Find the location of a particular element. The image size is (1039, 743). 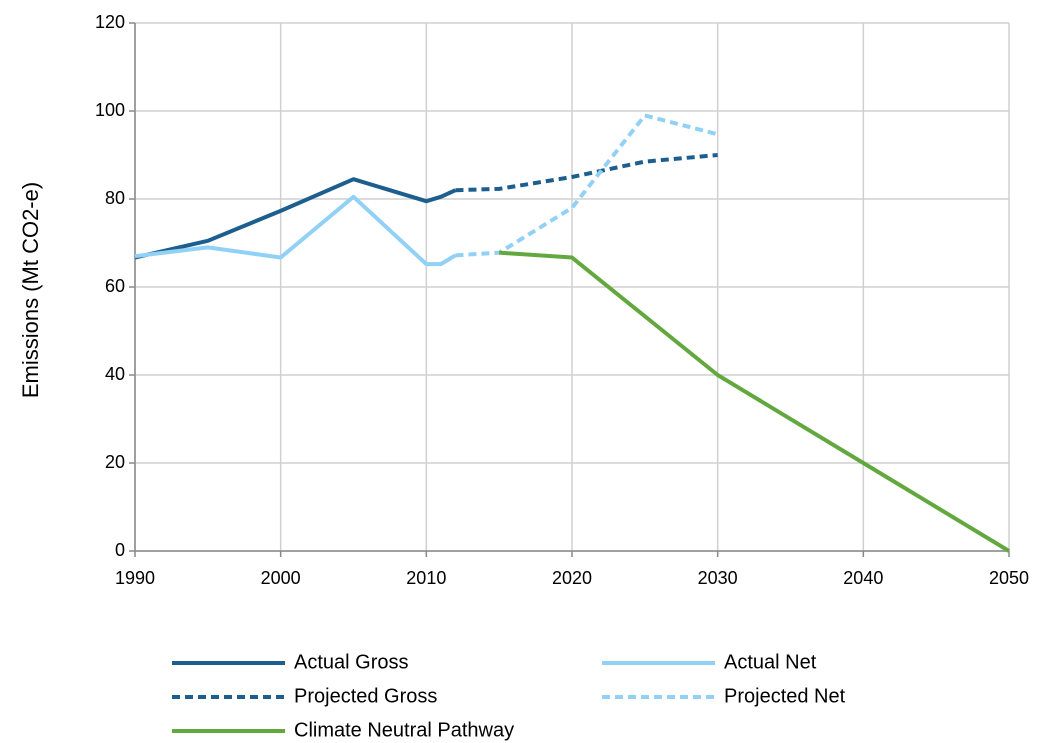

legend-label: Projected Gross is located at coordinates (365, 696).